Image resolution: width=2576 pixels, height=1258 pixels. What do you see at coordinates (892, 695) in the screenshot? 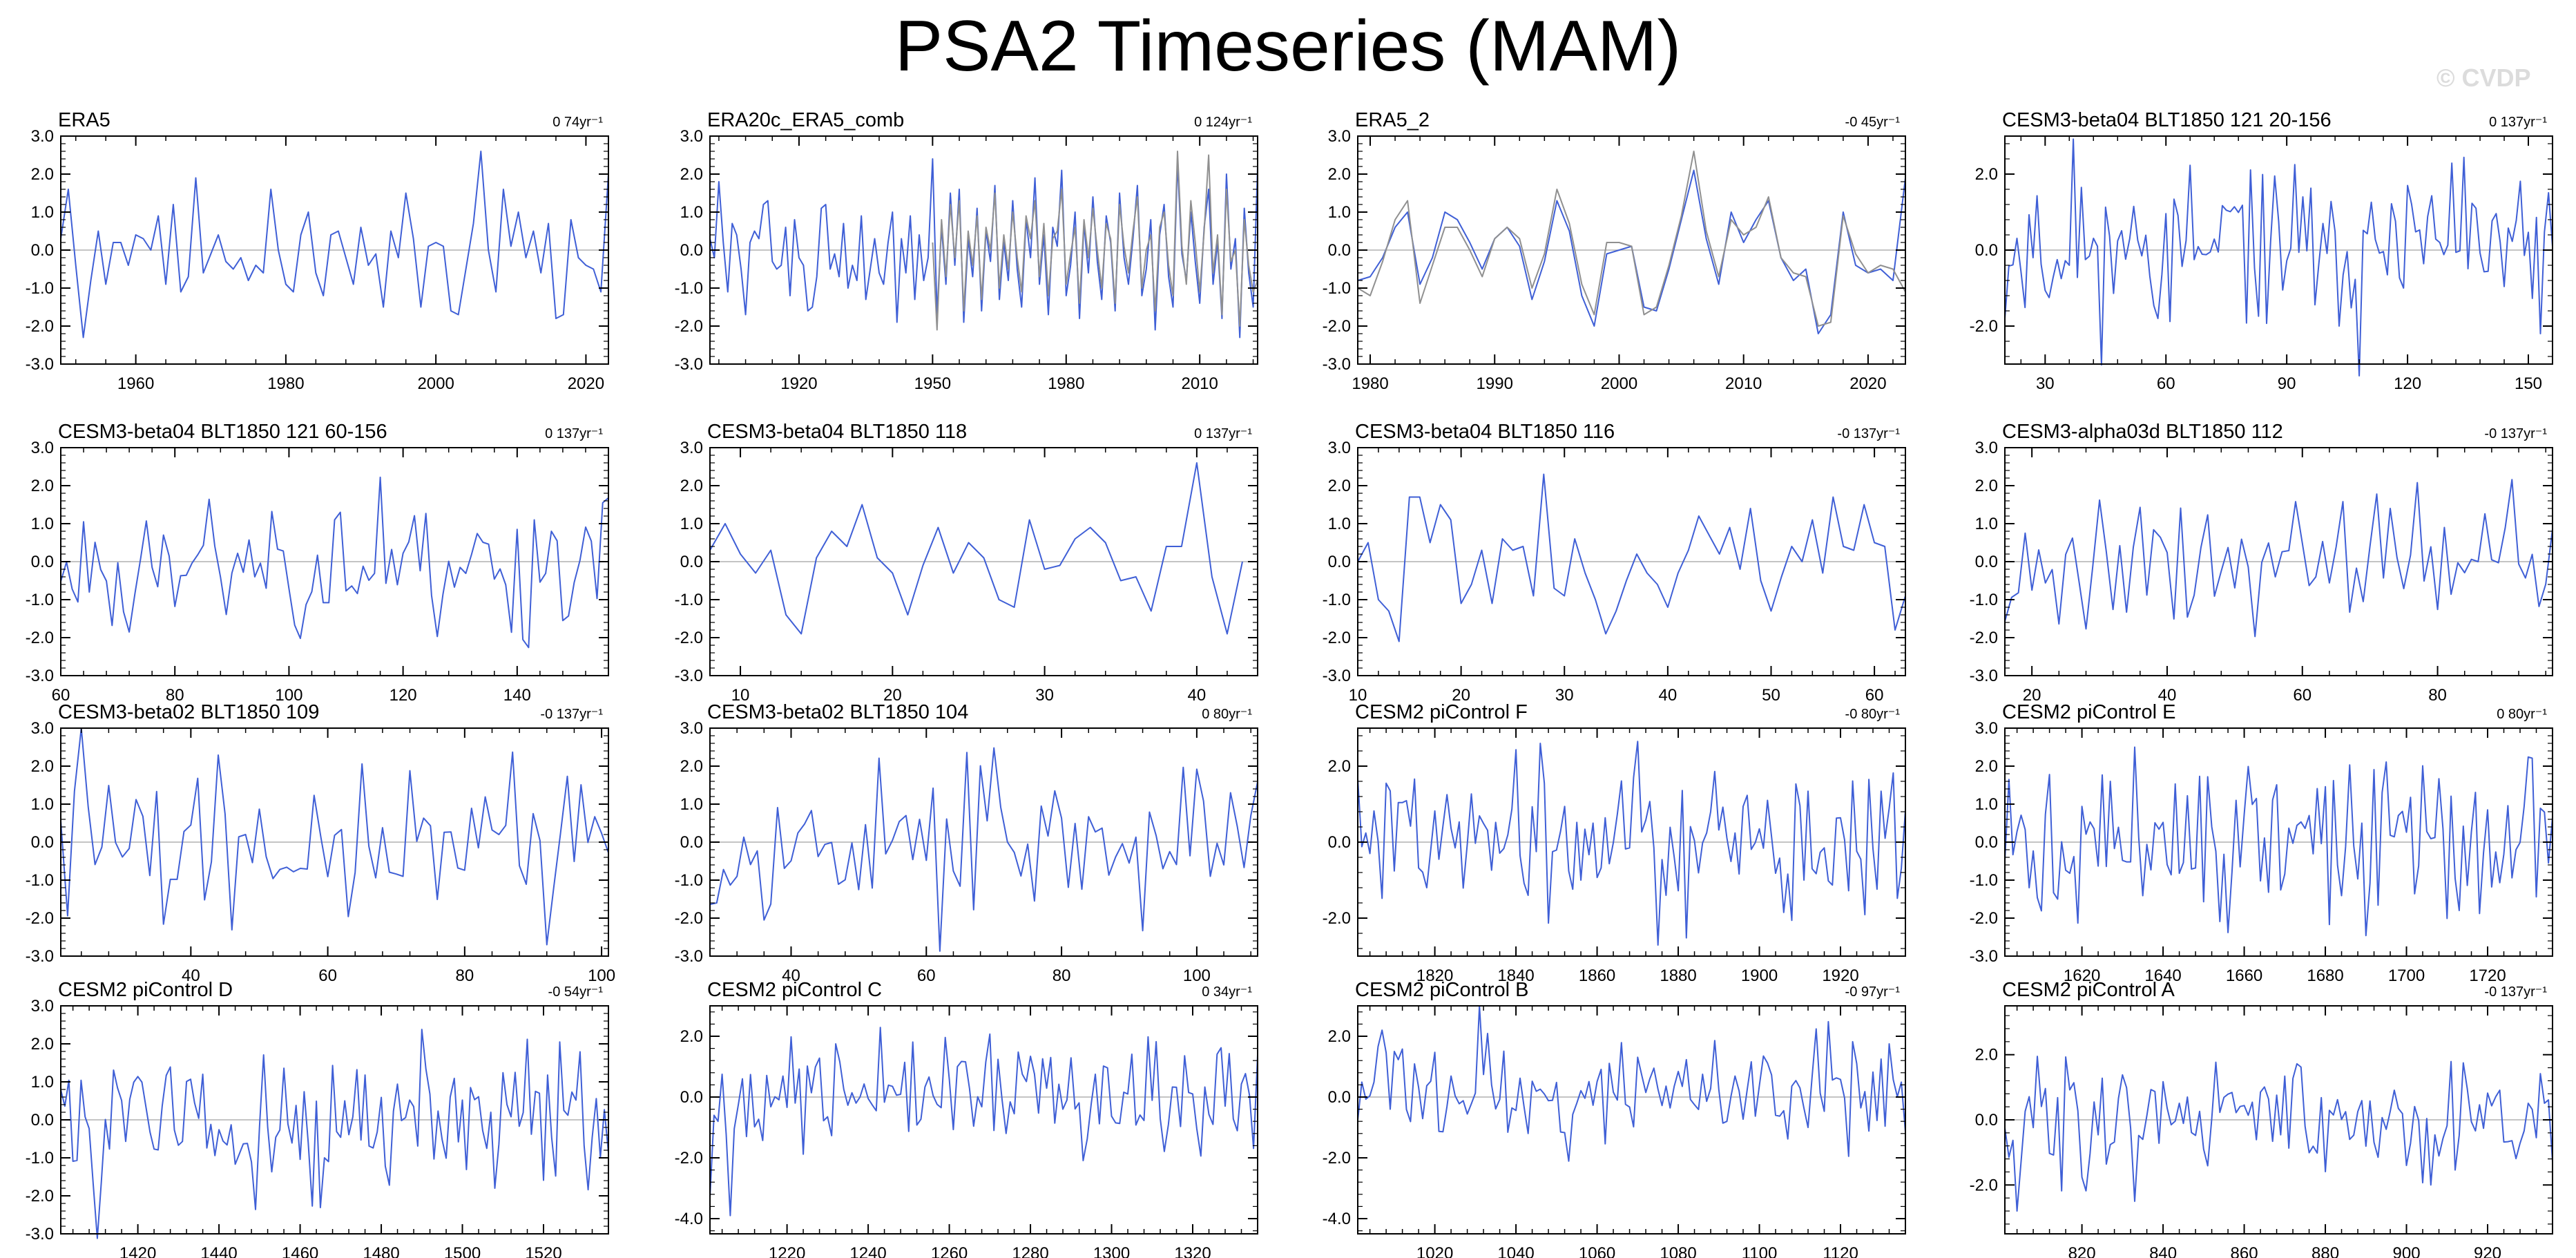
I see `x-tick-label: 20` at bounding box center [892, 695].